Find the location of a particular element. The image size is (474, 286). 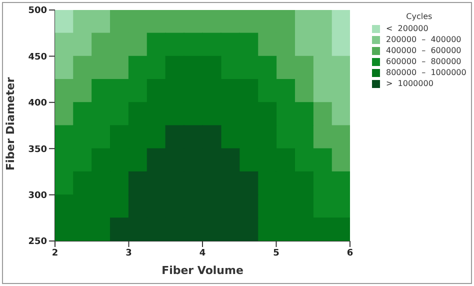

x-axis-title: Fiber Volume is located at coordinates (203, 270).